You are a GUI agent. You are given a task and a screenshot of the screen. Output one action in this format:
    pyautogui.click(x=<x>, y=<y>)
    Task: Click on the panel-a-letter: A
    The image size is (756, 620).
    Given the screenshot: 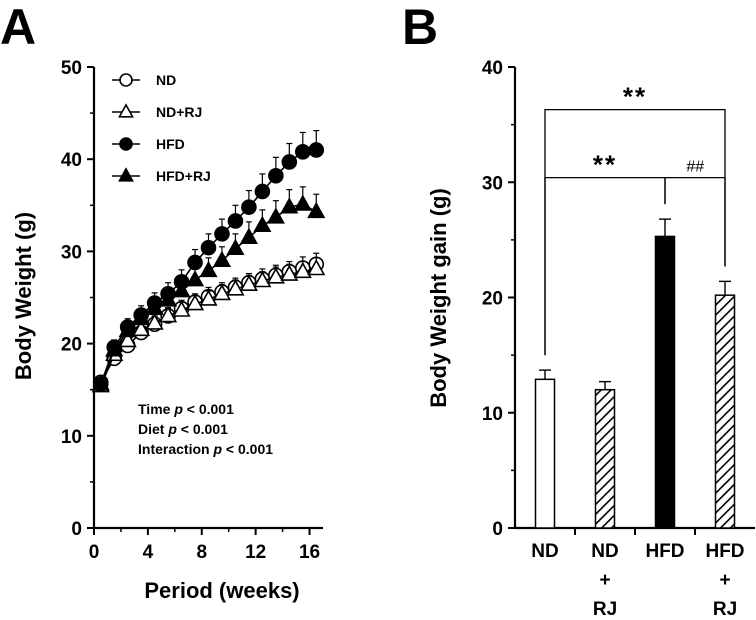 What is the action you would take?
    pyautogui.click(x=18, y=27)
    